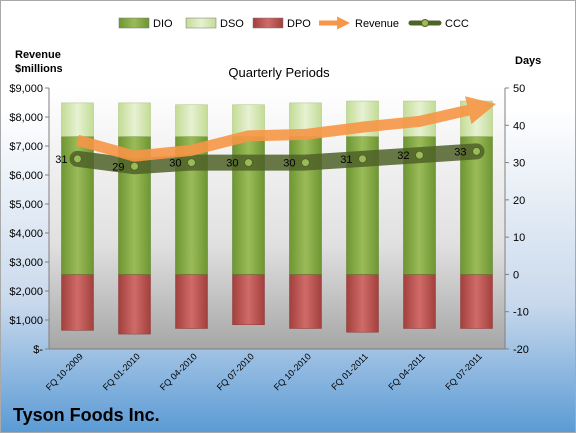  What do you see at coordinates (406, 371) in the screenshot?
I see `x-tick-label: FQ 04-2011` at bounding box center [406, 371].